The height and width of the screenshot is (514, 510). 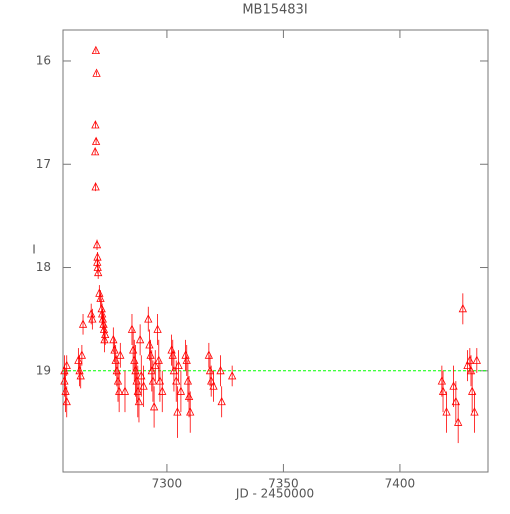 What do you see at coordinates (43, 164) in the screenshot?
I see `y-tick-label: 17` at bounding box center [43, 164].